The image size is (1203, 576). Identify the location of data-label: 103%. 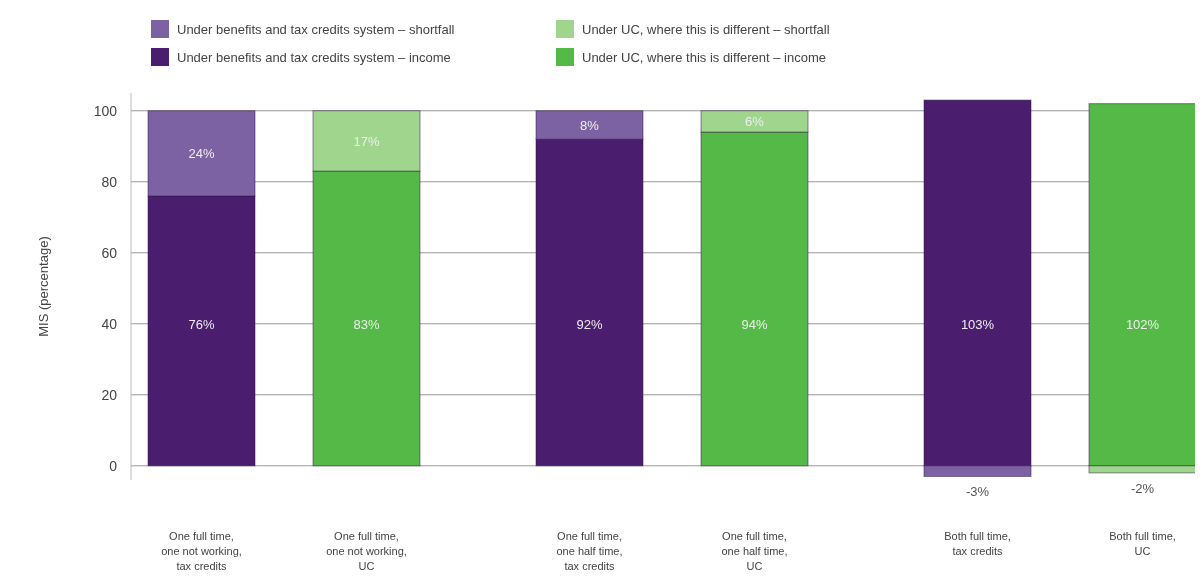
(977, 324).